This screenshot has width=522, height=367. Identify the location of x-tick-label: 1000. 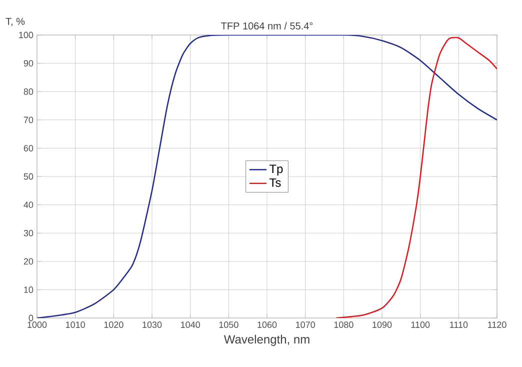
(37, 325).